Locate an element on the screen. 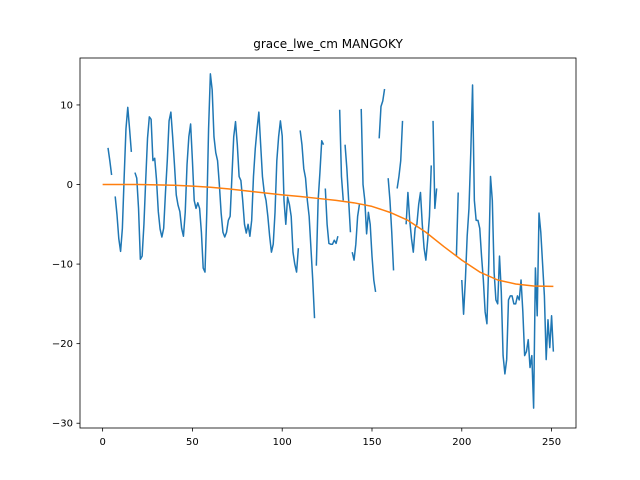 This screenshot has height=480, width=640. x-tick-label: 150 is located at coordinates (371, 442).